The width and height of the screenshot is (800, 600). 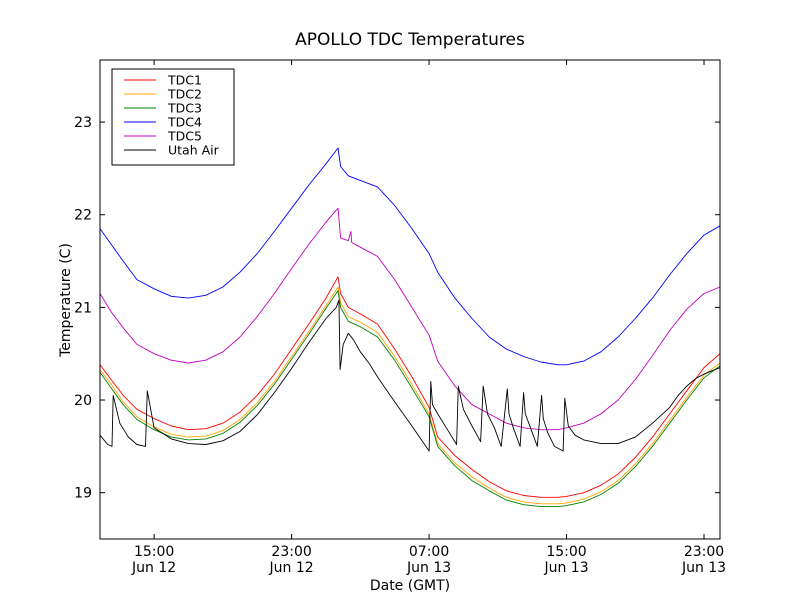 What do you see at coordinates (184, 122) in the screenshot?
I see `legend-label: TDC4` at bounding box center [184, 122].